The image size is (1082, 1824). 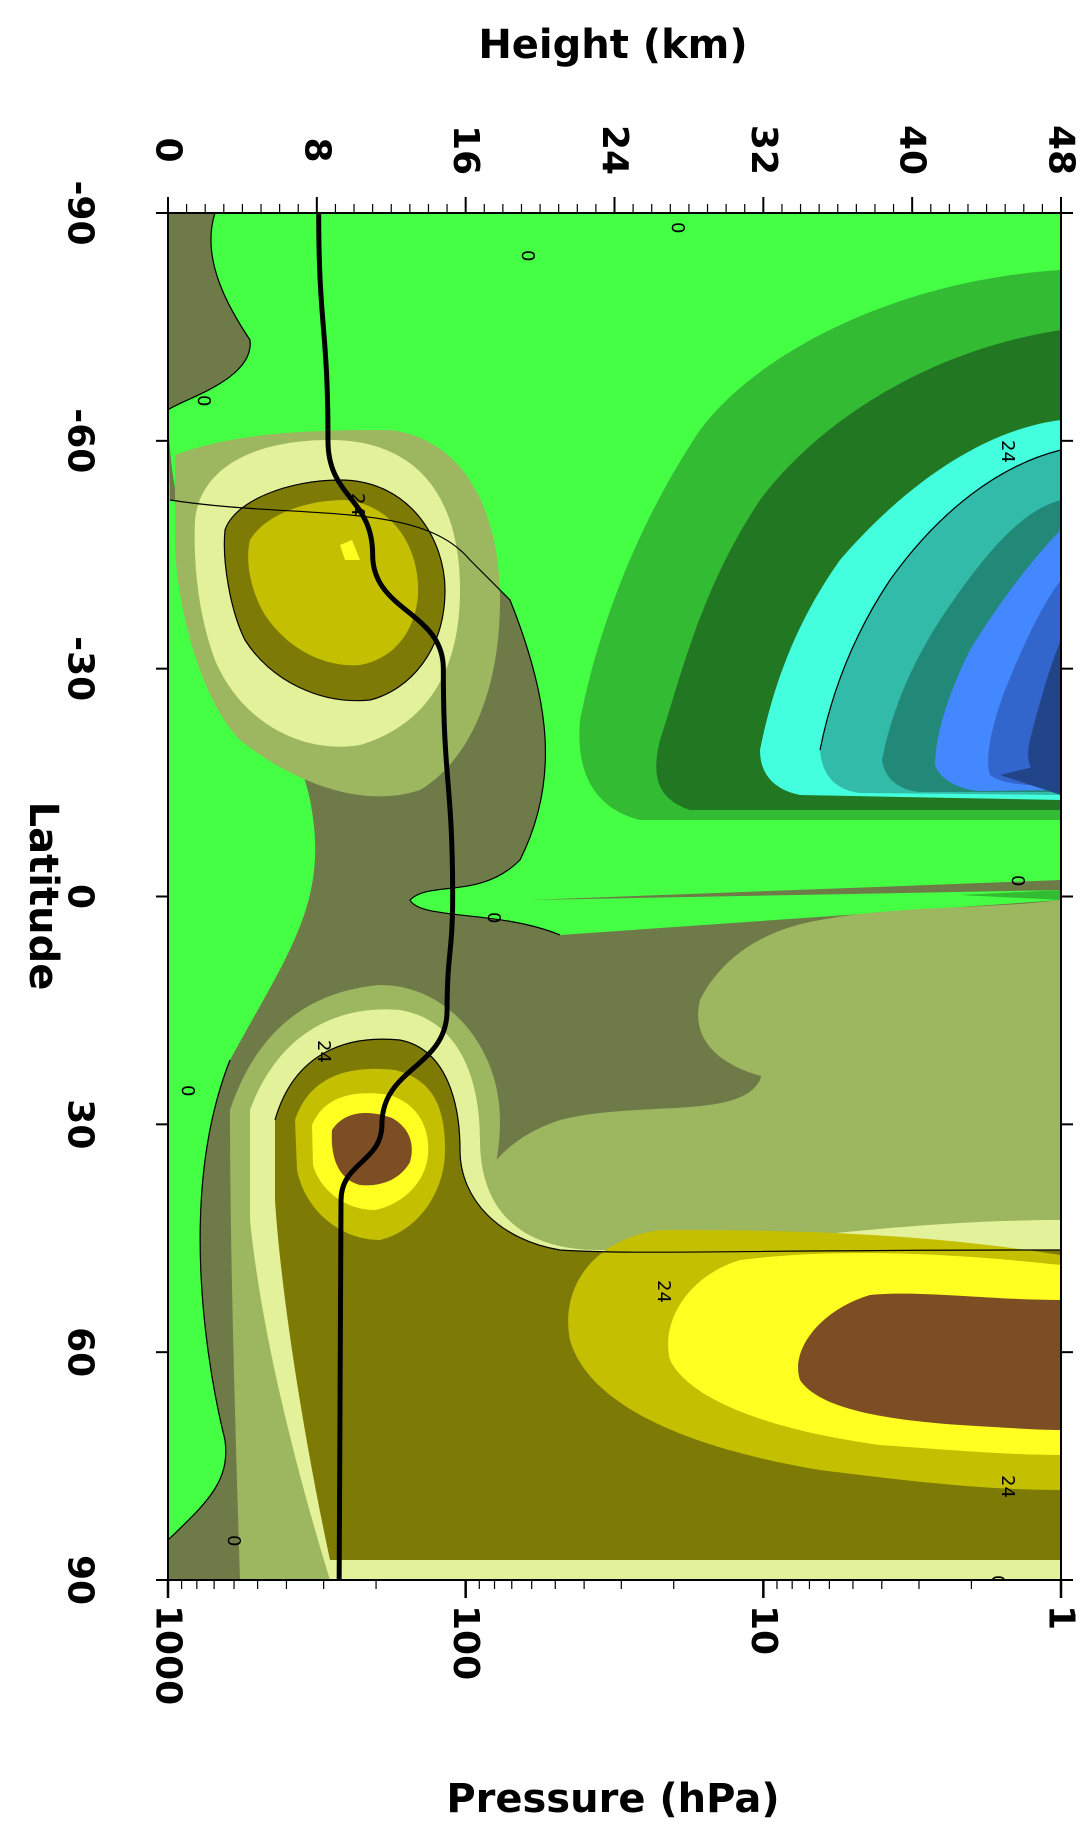 What do you see at coordinates (43, 896) in the screenshot?
I see `x-axis-title: Latitude` at bounding box center [43, 896].